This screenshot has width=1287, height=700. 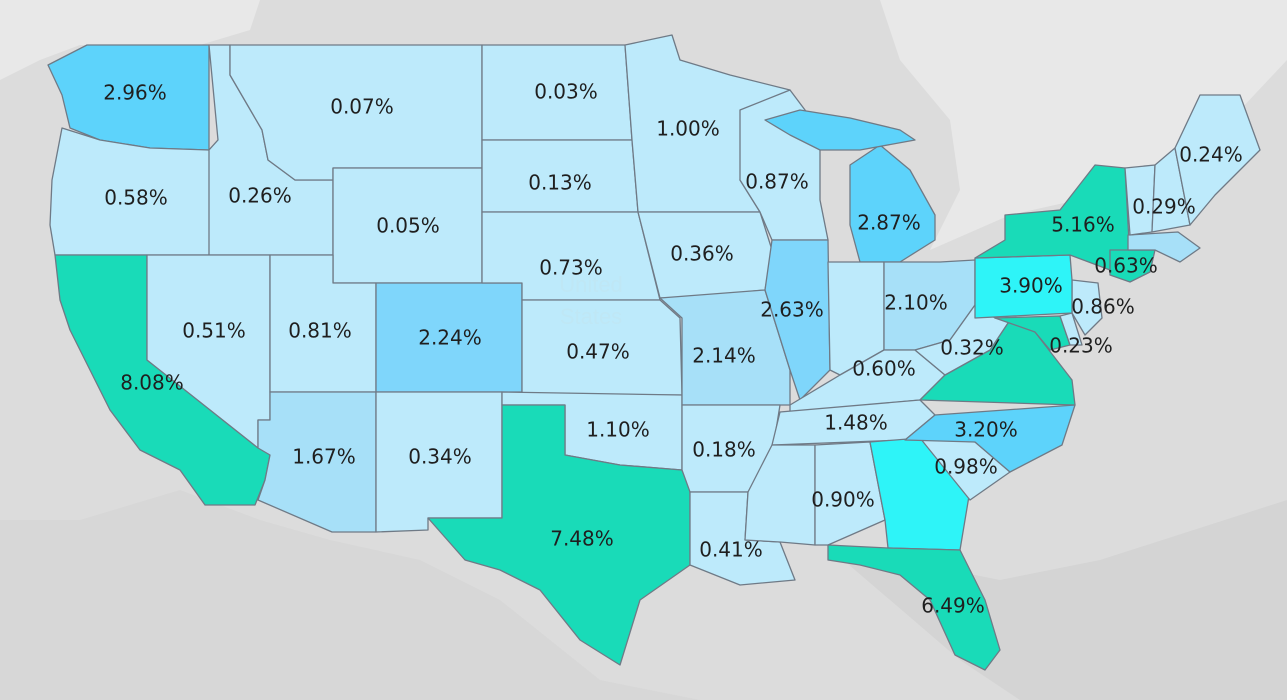 What do you see at coordinates (1103, 307) in the screenshot?
I see `value-label-nj: 0.86%` at bounding box center [1103, 307].